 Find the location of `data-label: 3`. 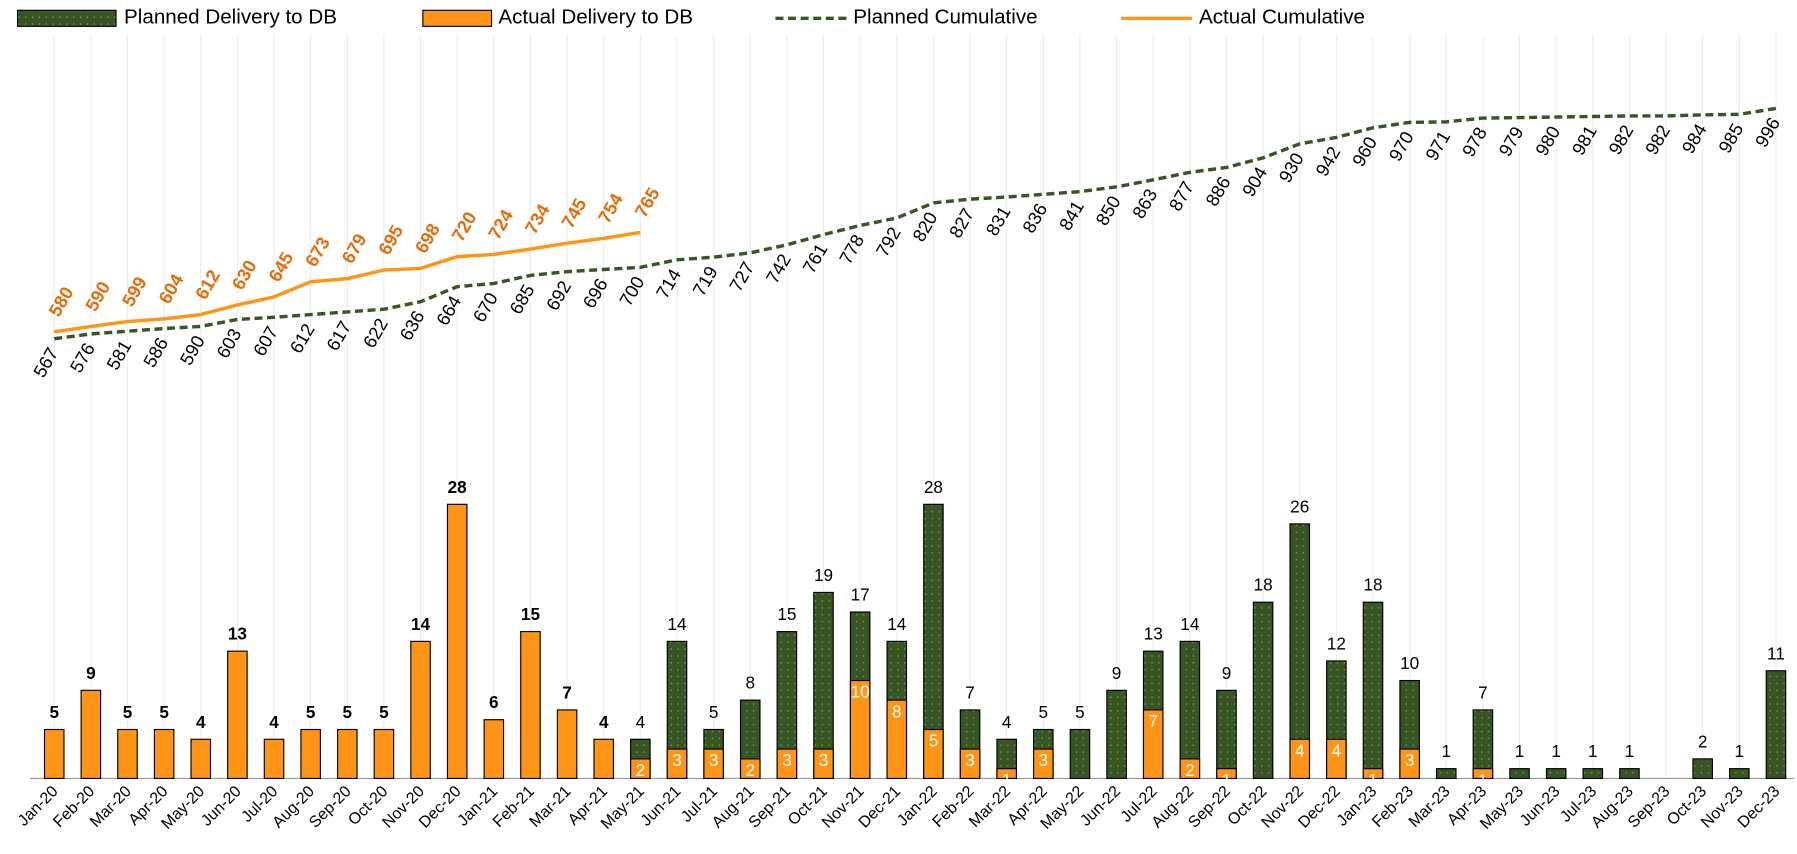

data-label: 3 is located at coordinates (714, 760).